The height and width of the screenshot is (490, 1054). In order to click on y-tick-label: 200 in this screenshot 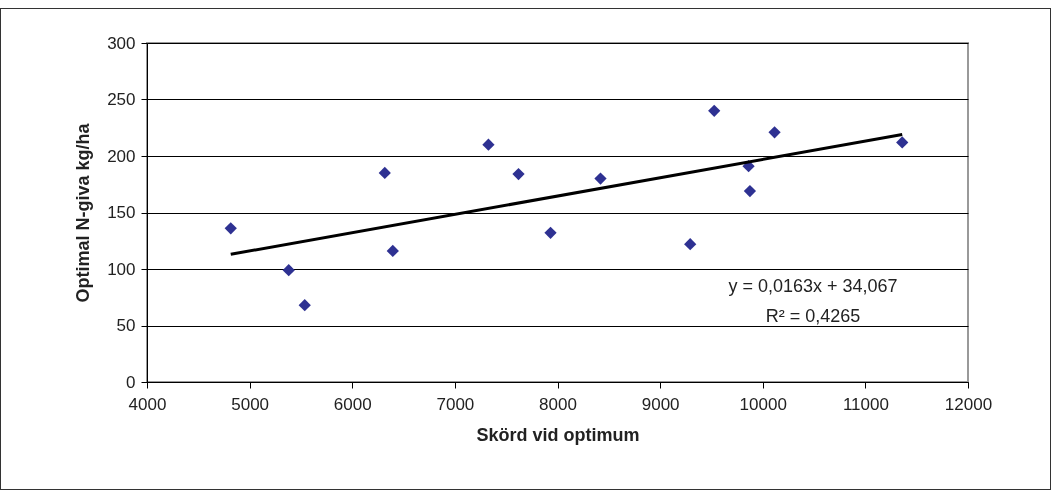, I will do `click(121, 156)`.